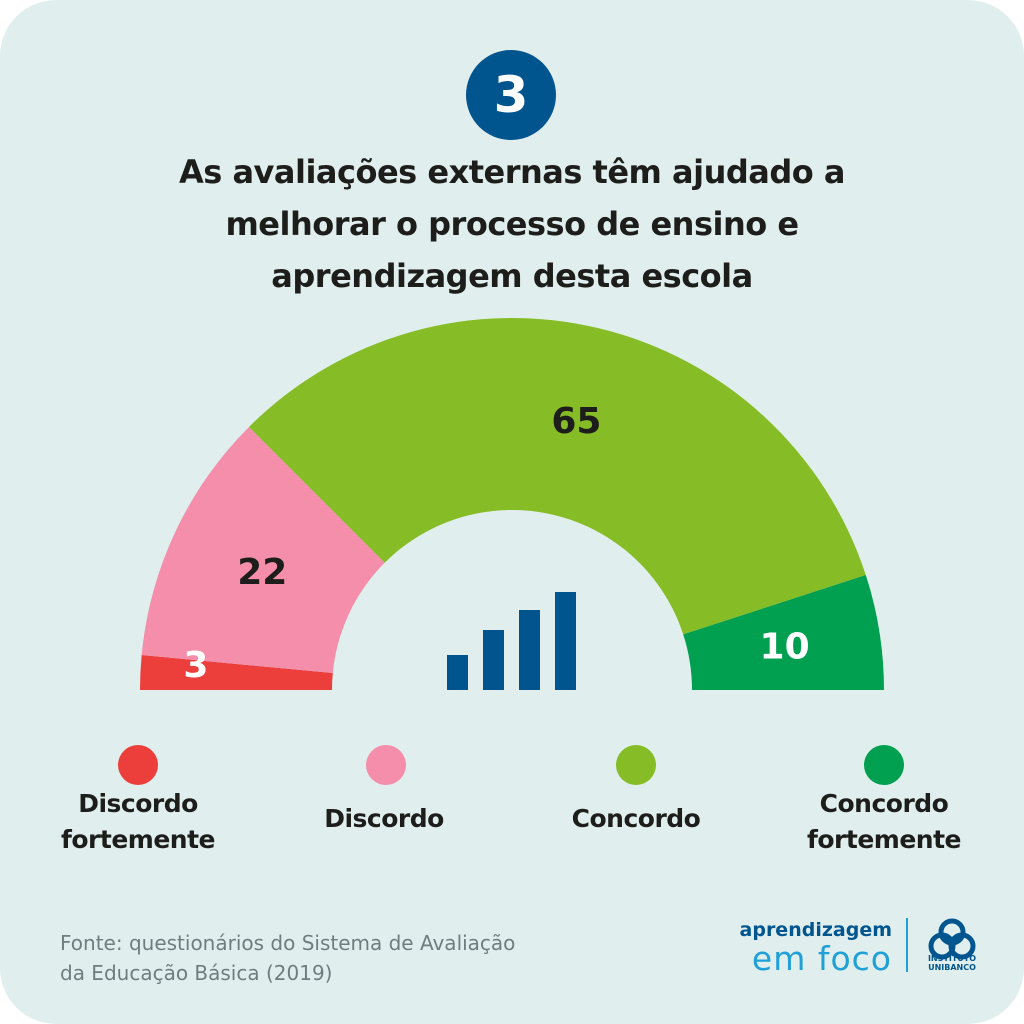 This screenshot has height=1024, width=1024. Describe the element at coordinates (815, 930) in the screenshot. I see `logo-top-text: aprendizagem` at that location.